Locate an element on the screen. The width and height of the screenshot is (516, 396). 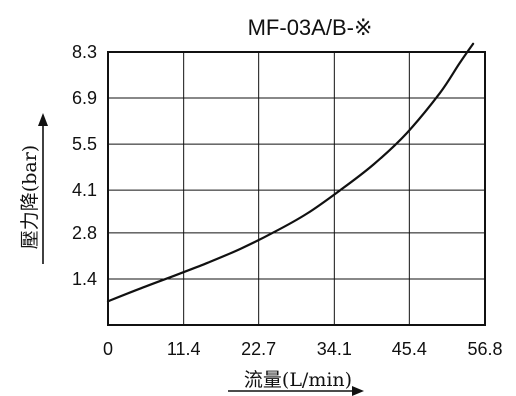
y-axis-arrow-head is located at coordinates (43, 119).